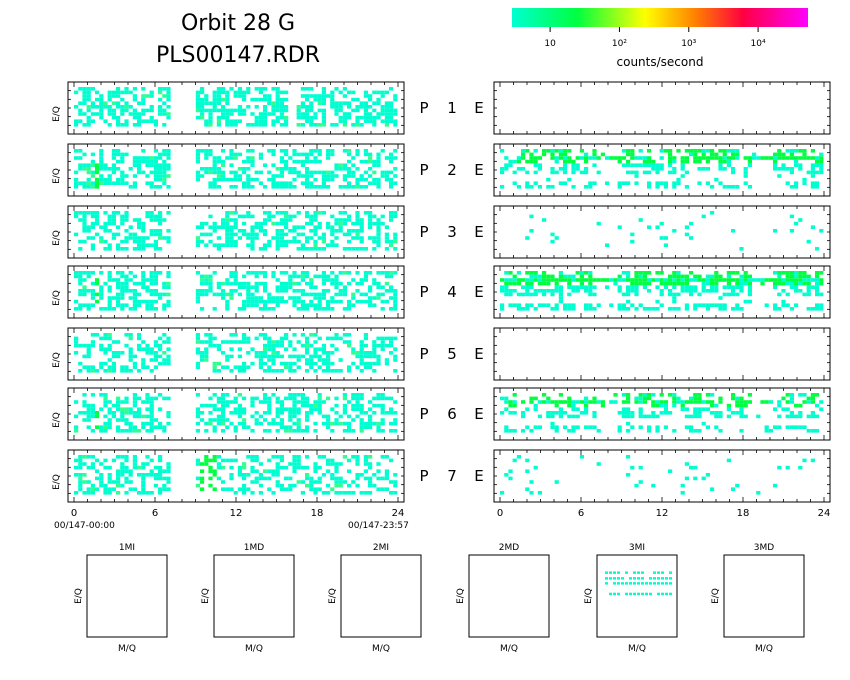 The image size is (850, 680). What do you see at coordinates (650, 578) in the screenshot?
I see `mass-spectrum-cell` at bounding box center [650, 578].